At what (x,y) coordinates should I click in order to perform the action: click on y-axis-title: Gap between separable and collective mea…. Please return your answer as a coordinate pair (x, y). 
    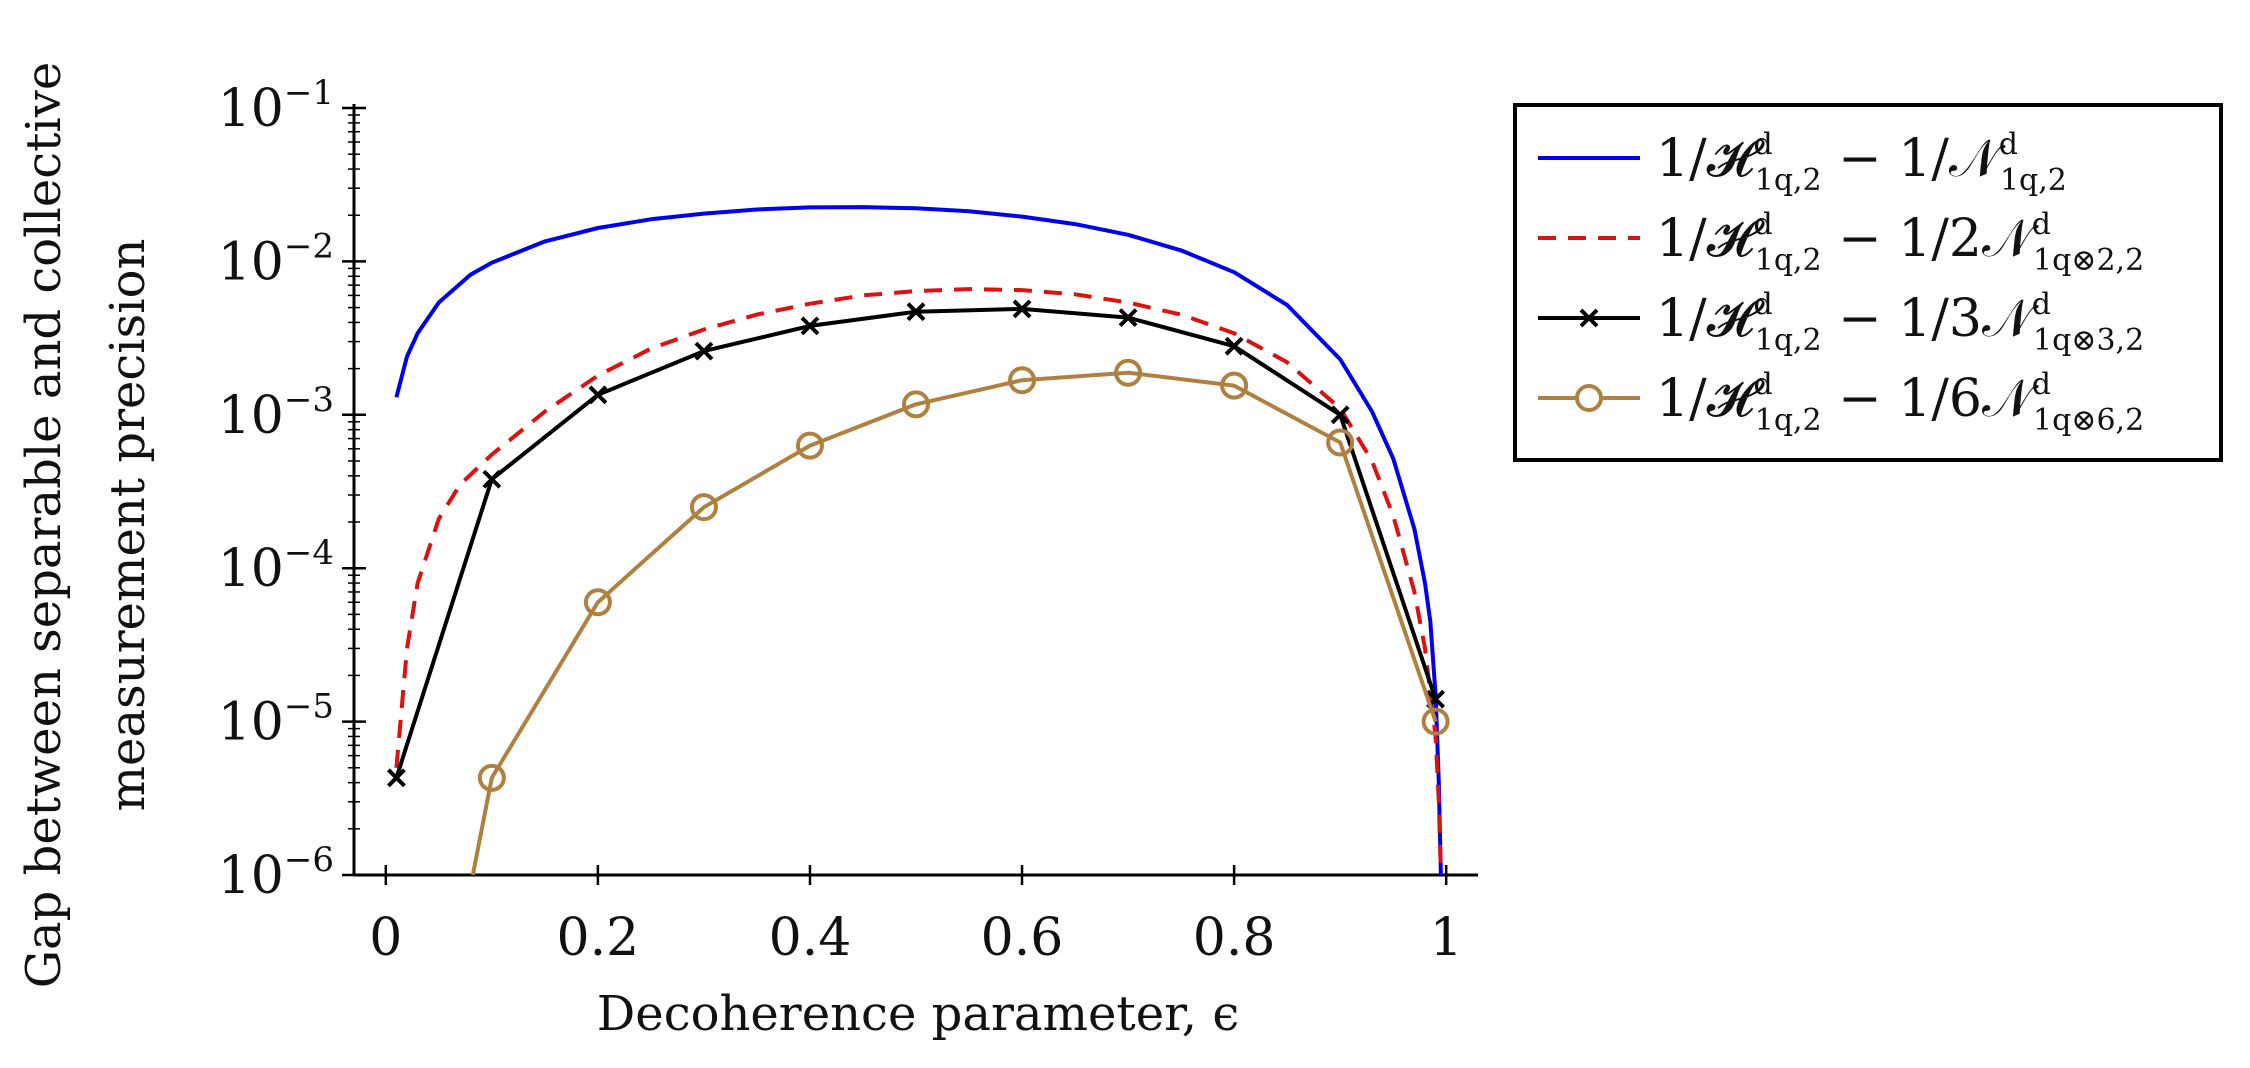
    Looking at the image, I should click on (86, 525).